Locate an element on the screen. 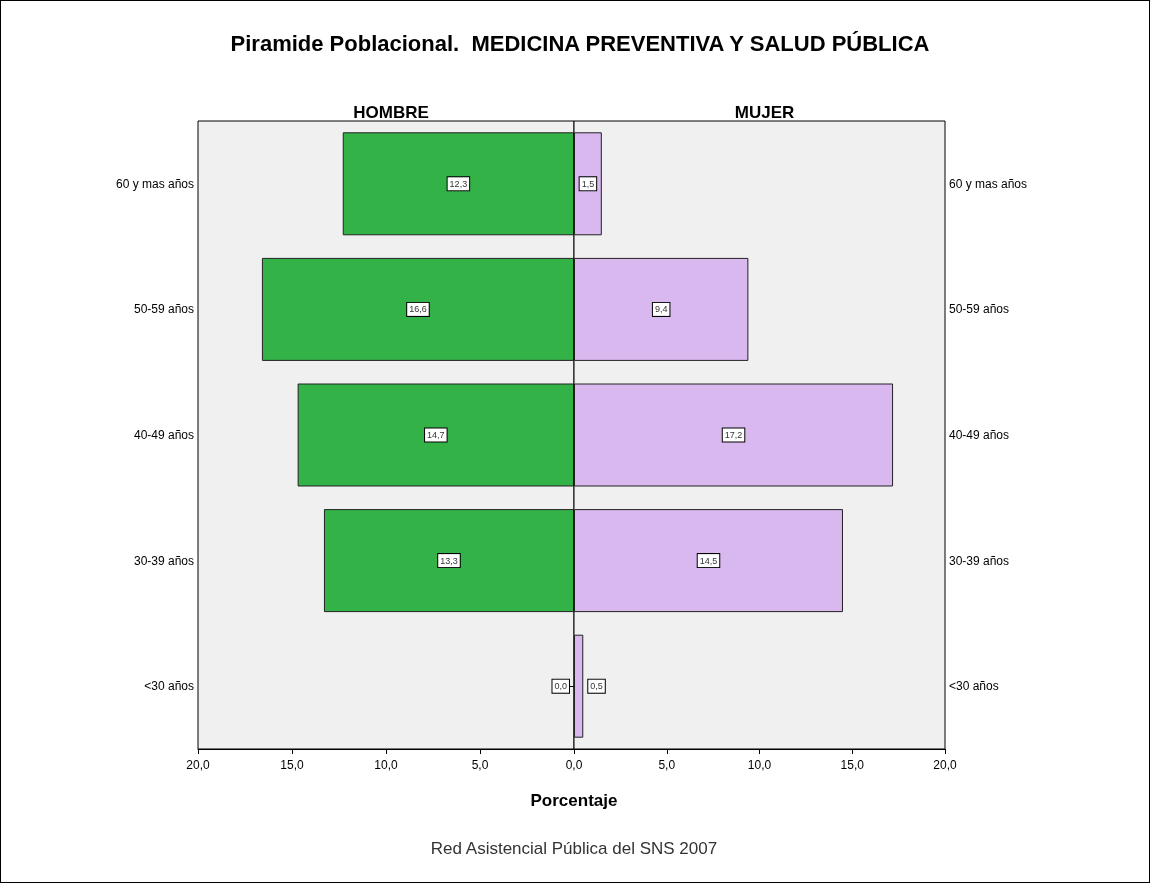  data-label: 17,2 is located at coordinates (733, 435).